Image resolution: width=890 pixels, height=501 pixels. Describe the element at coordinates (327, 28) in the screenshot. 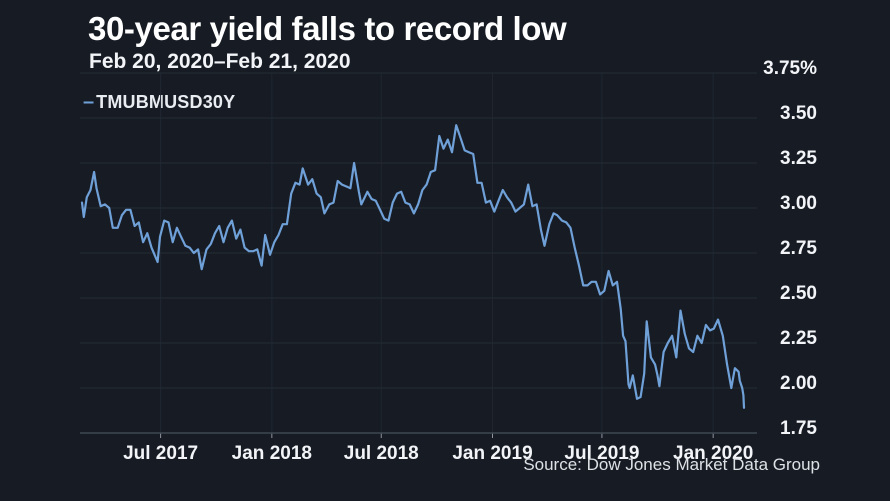

I see `chart-title: 30-year yield falls to record low` at that location.